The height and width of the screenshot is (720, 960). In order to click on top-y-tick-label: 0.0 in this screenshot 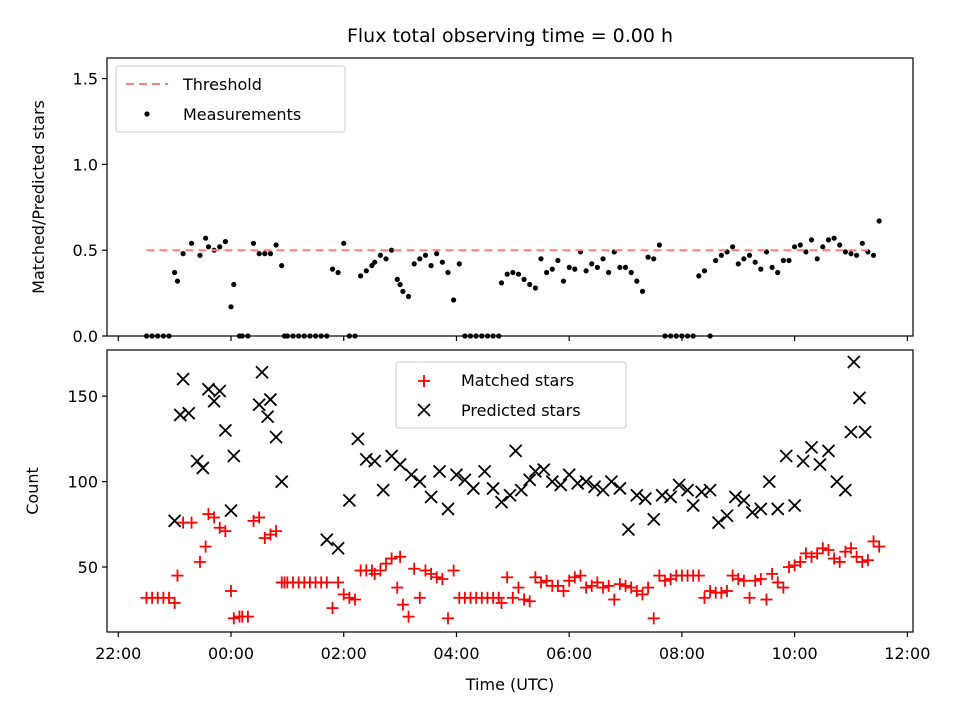, I will do `click(85, 336)`.